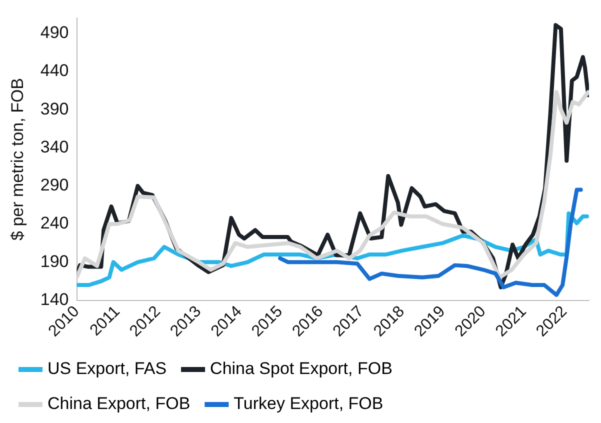  Describe the element at coordinates (309, 404) in the screenshot. I see `legend-label: Turkey Export, FOB` at that location.